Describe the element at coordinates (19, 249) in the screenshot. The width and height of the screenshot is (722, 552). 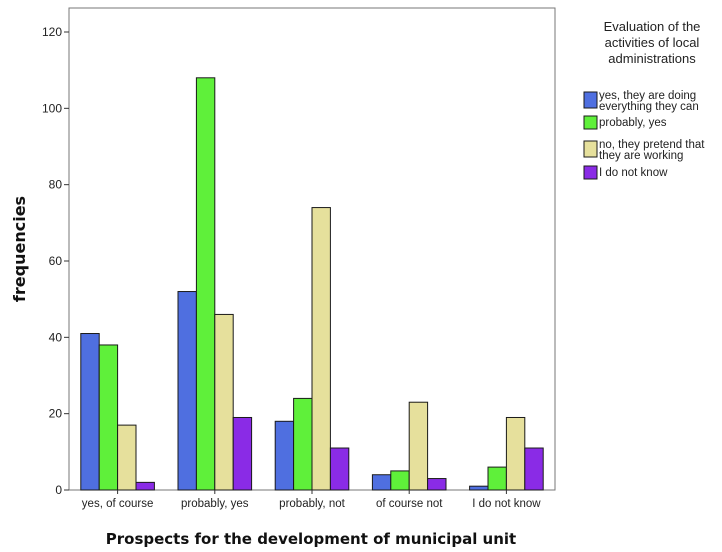
I see `y-axis-title: frequencies` at that location.